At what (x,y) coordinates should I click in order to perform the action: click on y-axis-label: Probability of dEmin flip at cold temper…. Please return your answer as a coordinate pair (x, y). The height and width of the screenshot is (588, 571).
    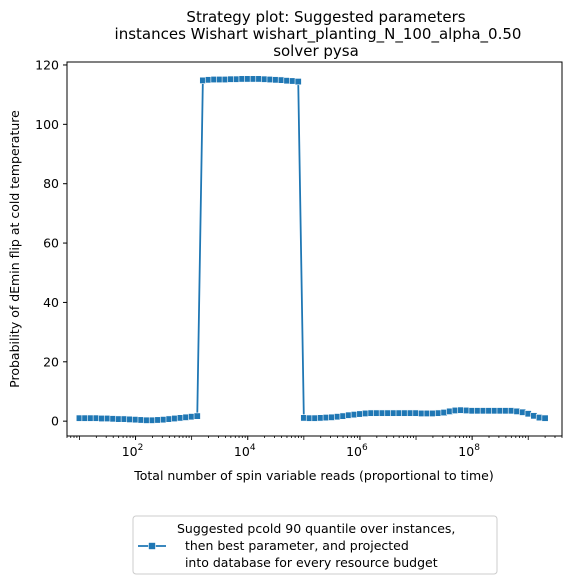
    Looking at the image, I should click on (14, 249).